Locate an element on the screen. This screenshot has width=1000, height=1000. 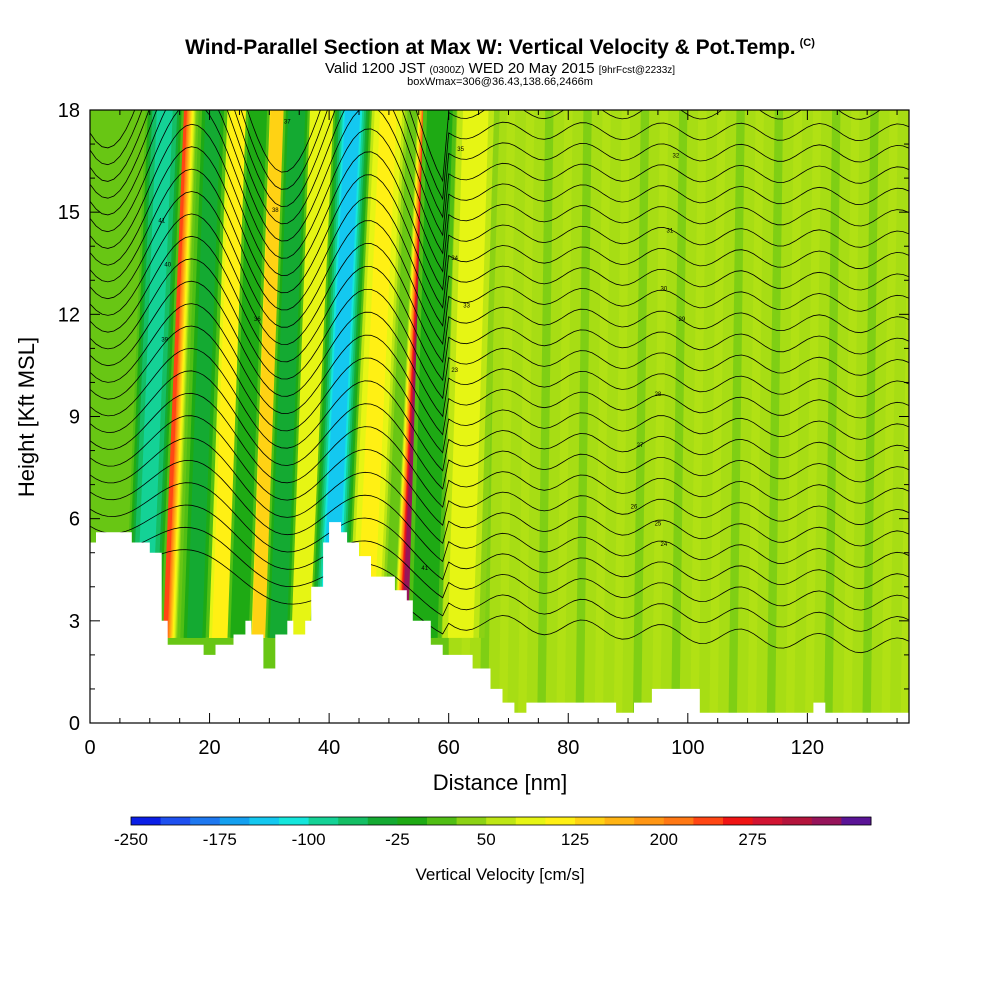
theta-label: 41 is located at coordinates (161, 221).